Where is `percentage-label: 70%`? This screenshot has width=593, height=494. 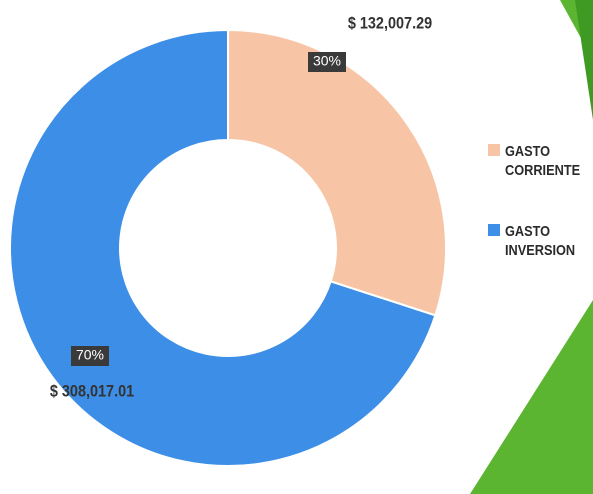
percentage-label: 70% is located at coordinates (90, 355).